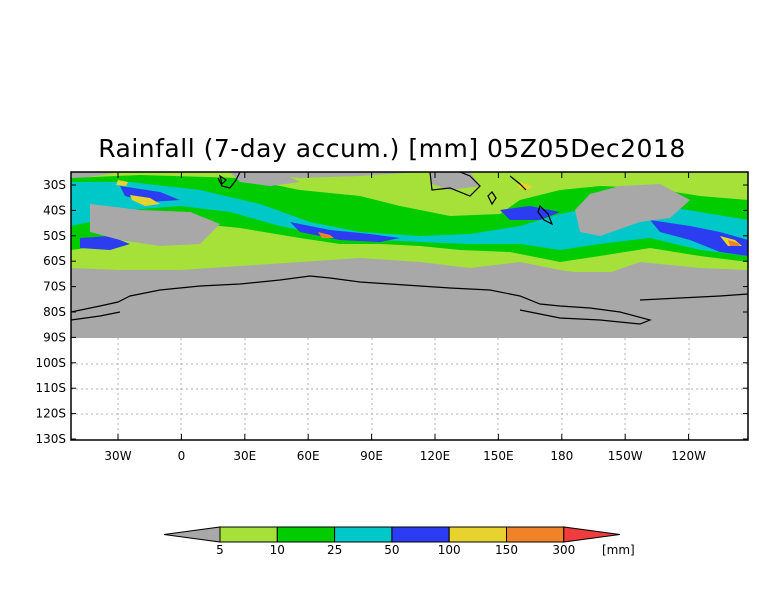  I want to click on colorbar-unit: [mm], so click(618, 550).